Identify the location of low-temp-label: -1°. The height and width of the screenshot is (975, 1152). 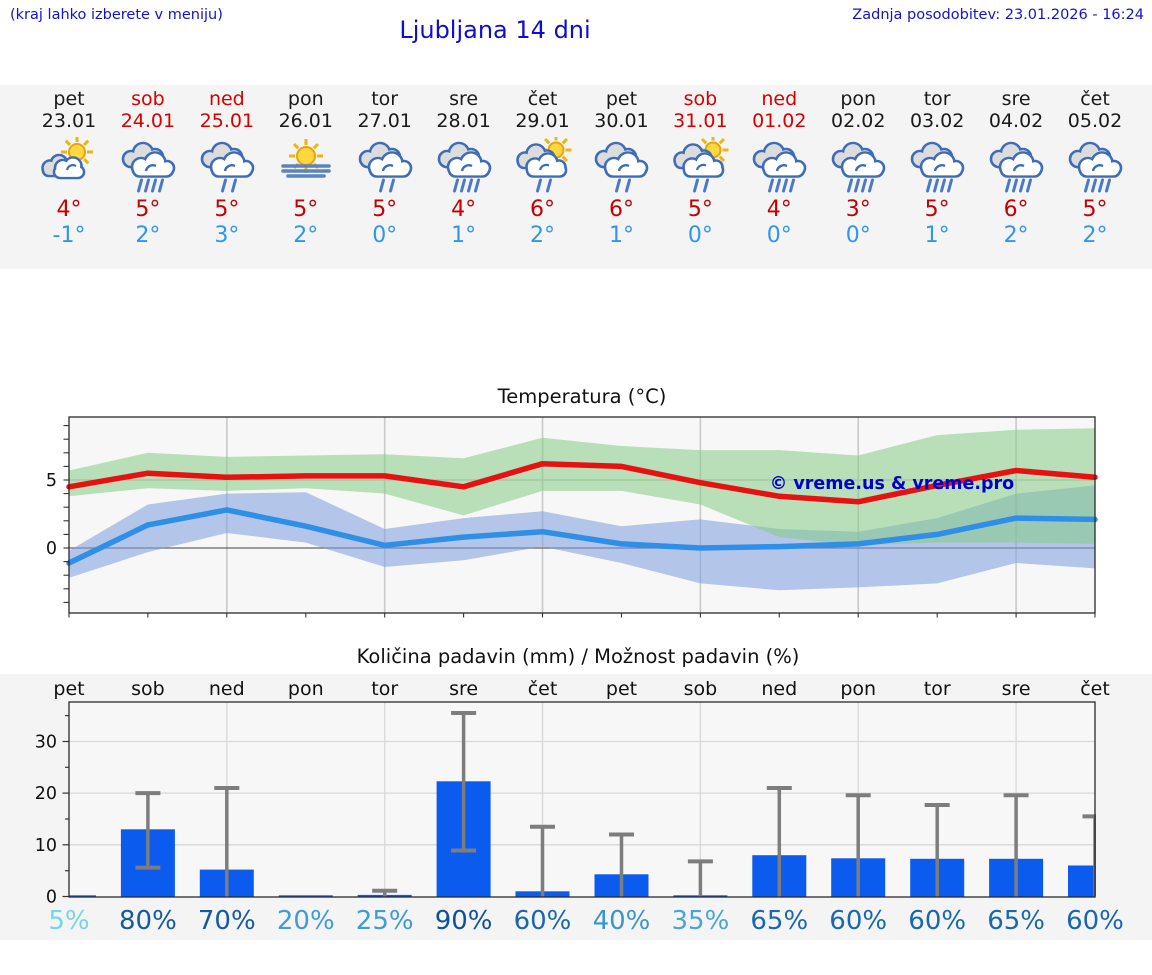
(69, 235).